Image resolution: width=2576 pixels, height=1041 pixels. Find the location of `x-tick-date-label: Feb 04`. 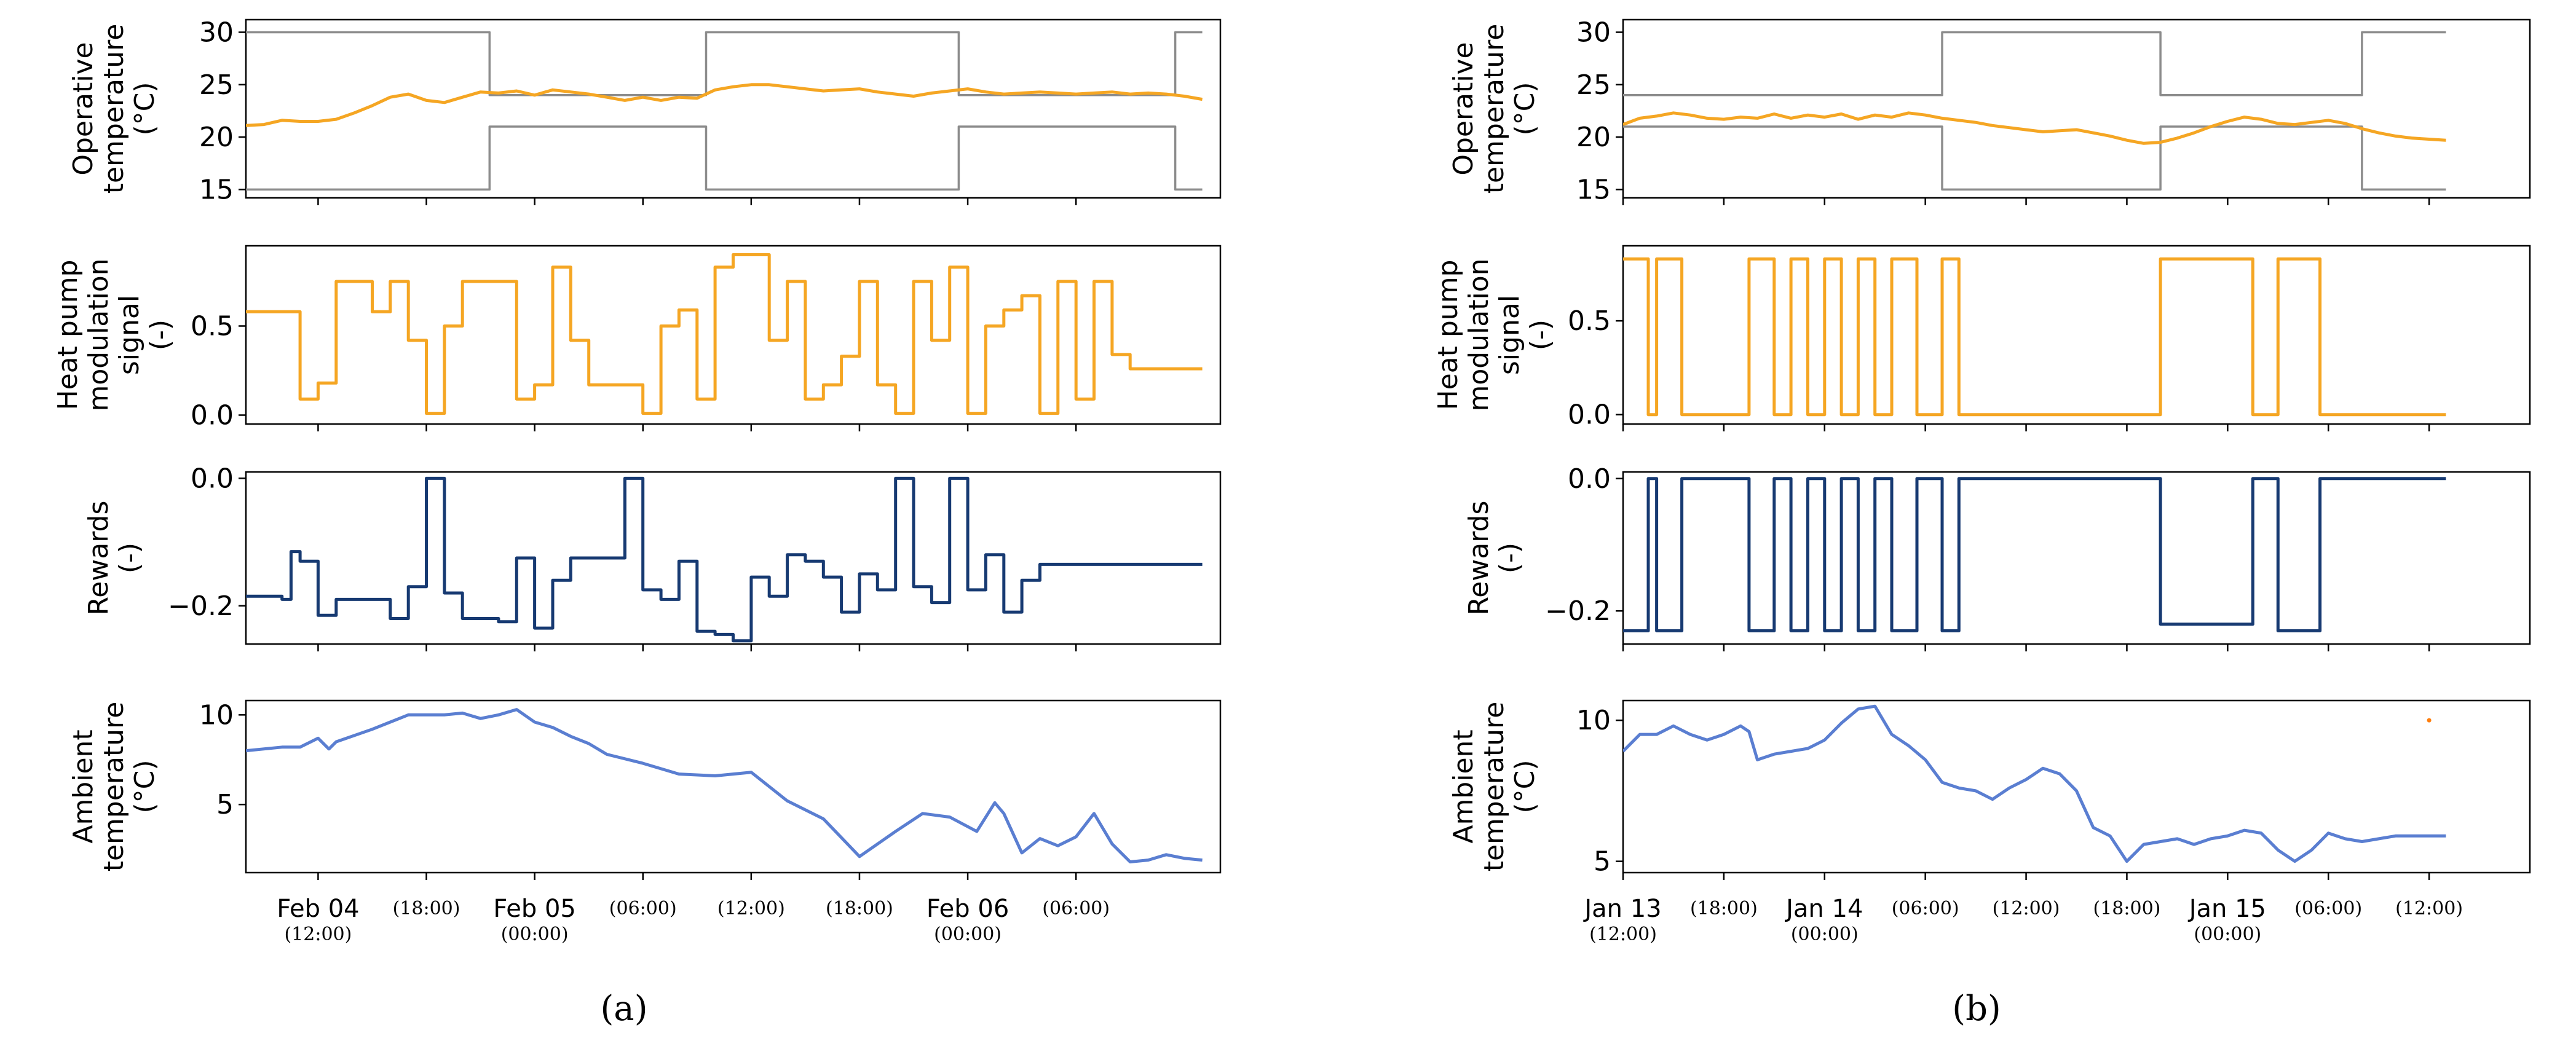

x-tick-date-label: Feb 04 is located at coordinates (318, 909).